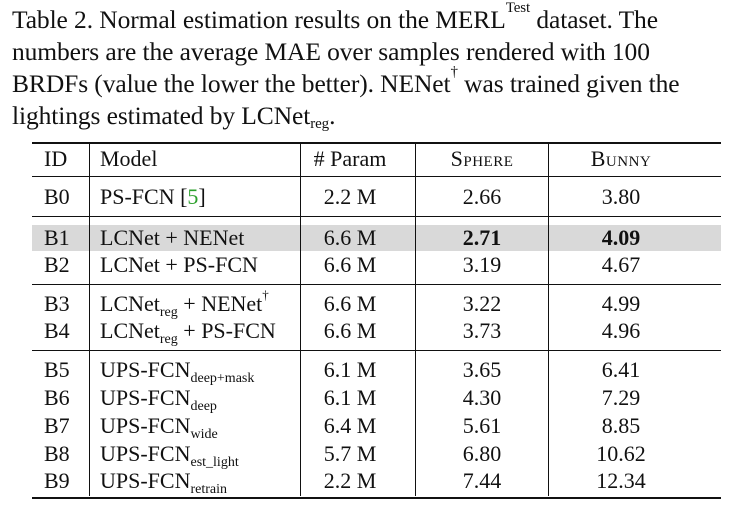 The image size is (738, 513). What do you see at coordinates (376, 143) in the screenshot?
I see `table-top-rule` at bounding box center [376, 143].